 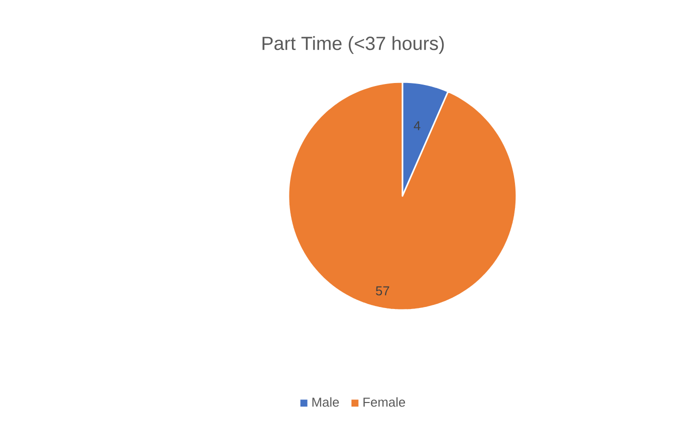 I want to click on chart-title: Part Time (<37 hours), so click(x=353, y=45).